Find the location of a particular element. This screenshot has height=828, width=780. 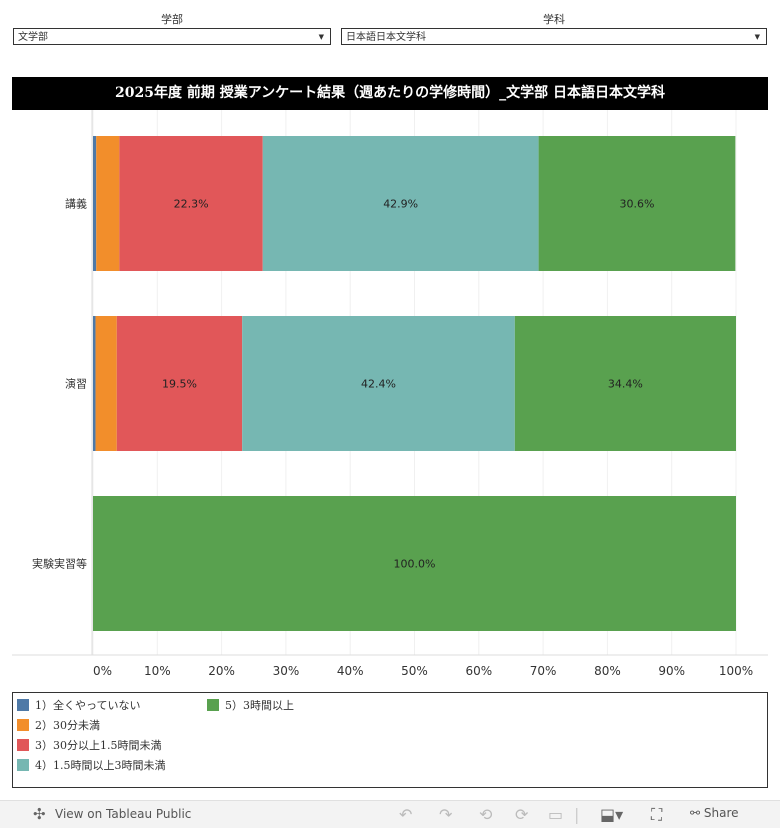

data-label: 19.5% is located at coordinates (179, 384).